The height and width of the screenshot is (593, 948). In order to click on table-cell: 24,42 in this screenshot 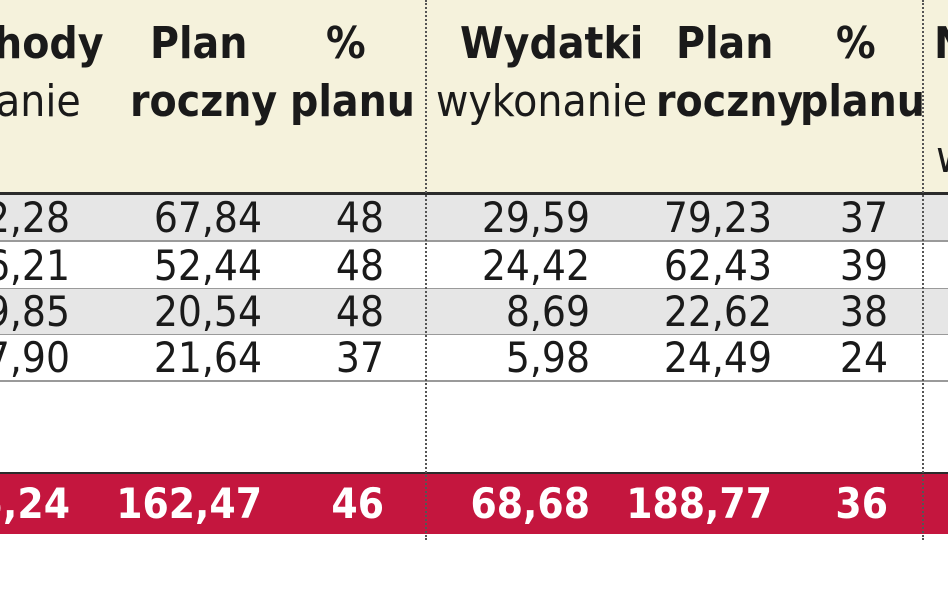, I will do `click(535, 265)`.